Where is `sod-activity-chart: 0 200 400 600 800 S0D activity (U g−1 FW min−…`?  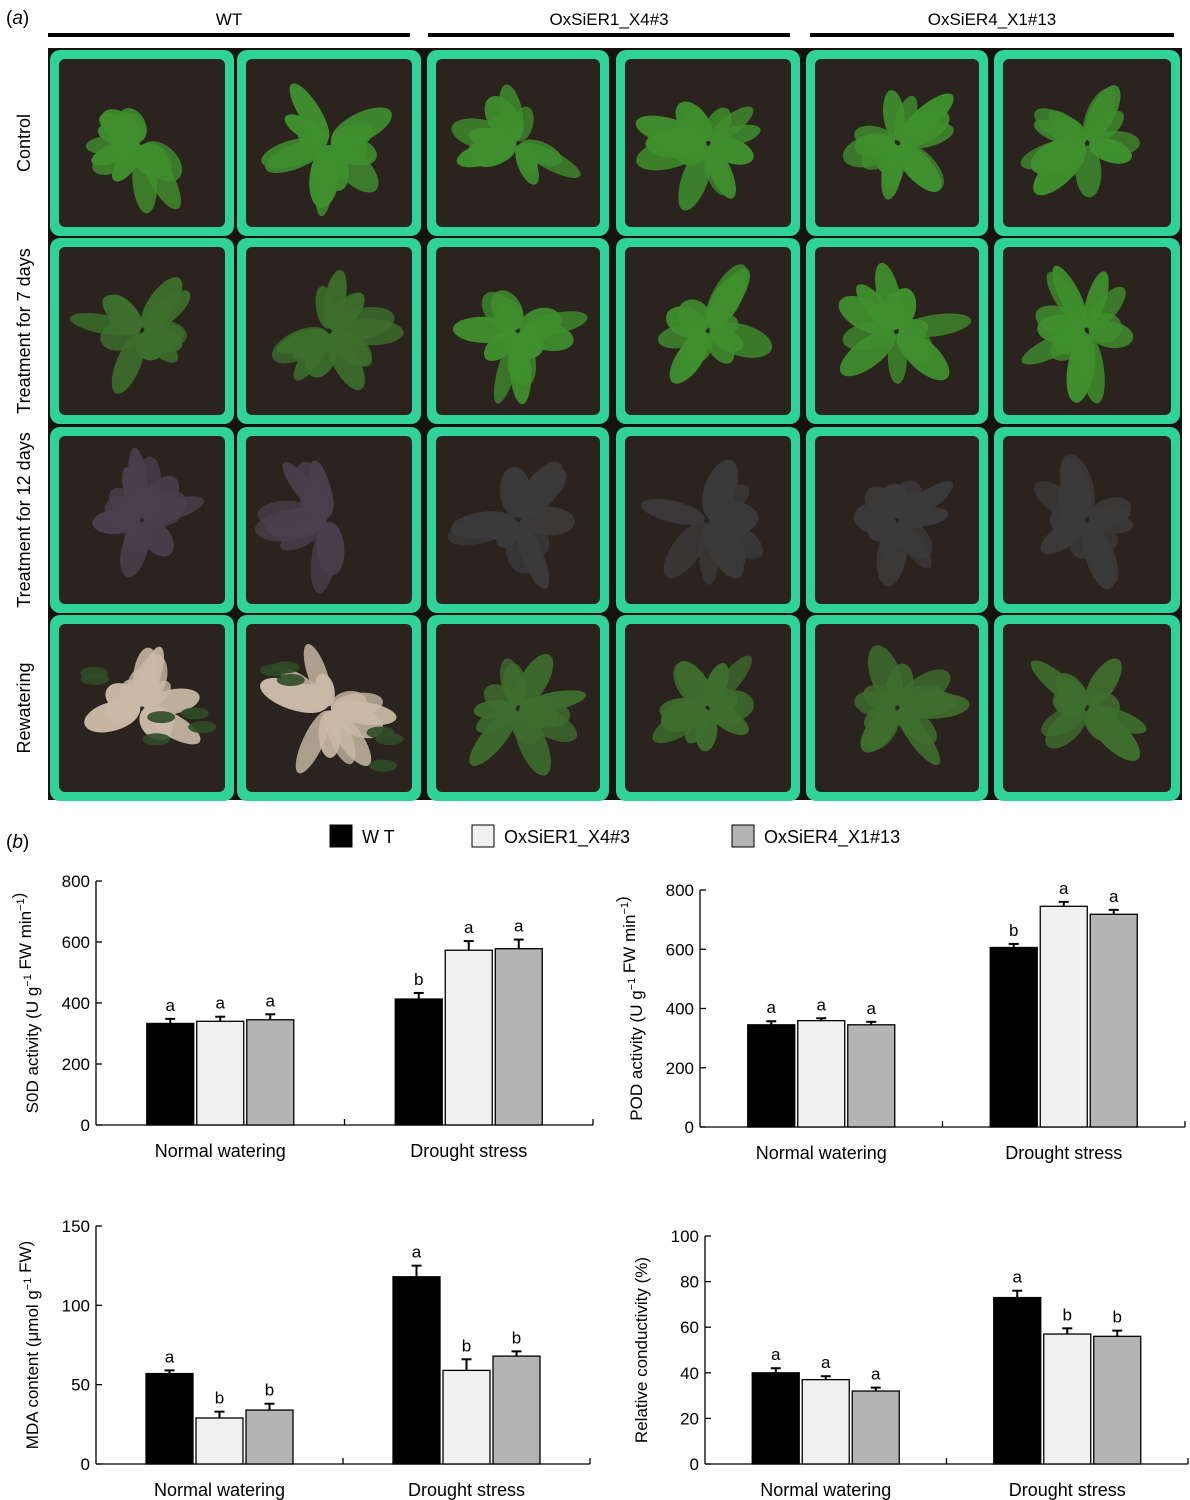
sod-activity-chart: 0 200 400 600 800 S0D activity (U g−1 FW min−… is located at coordinates (301, 1016).